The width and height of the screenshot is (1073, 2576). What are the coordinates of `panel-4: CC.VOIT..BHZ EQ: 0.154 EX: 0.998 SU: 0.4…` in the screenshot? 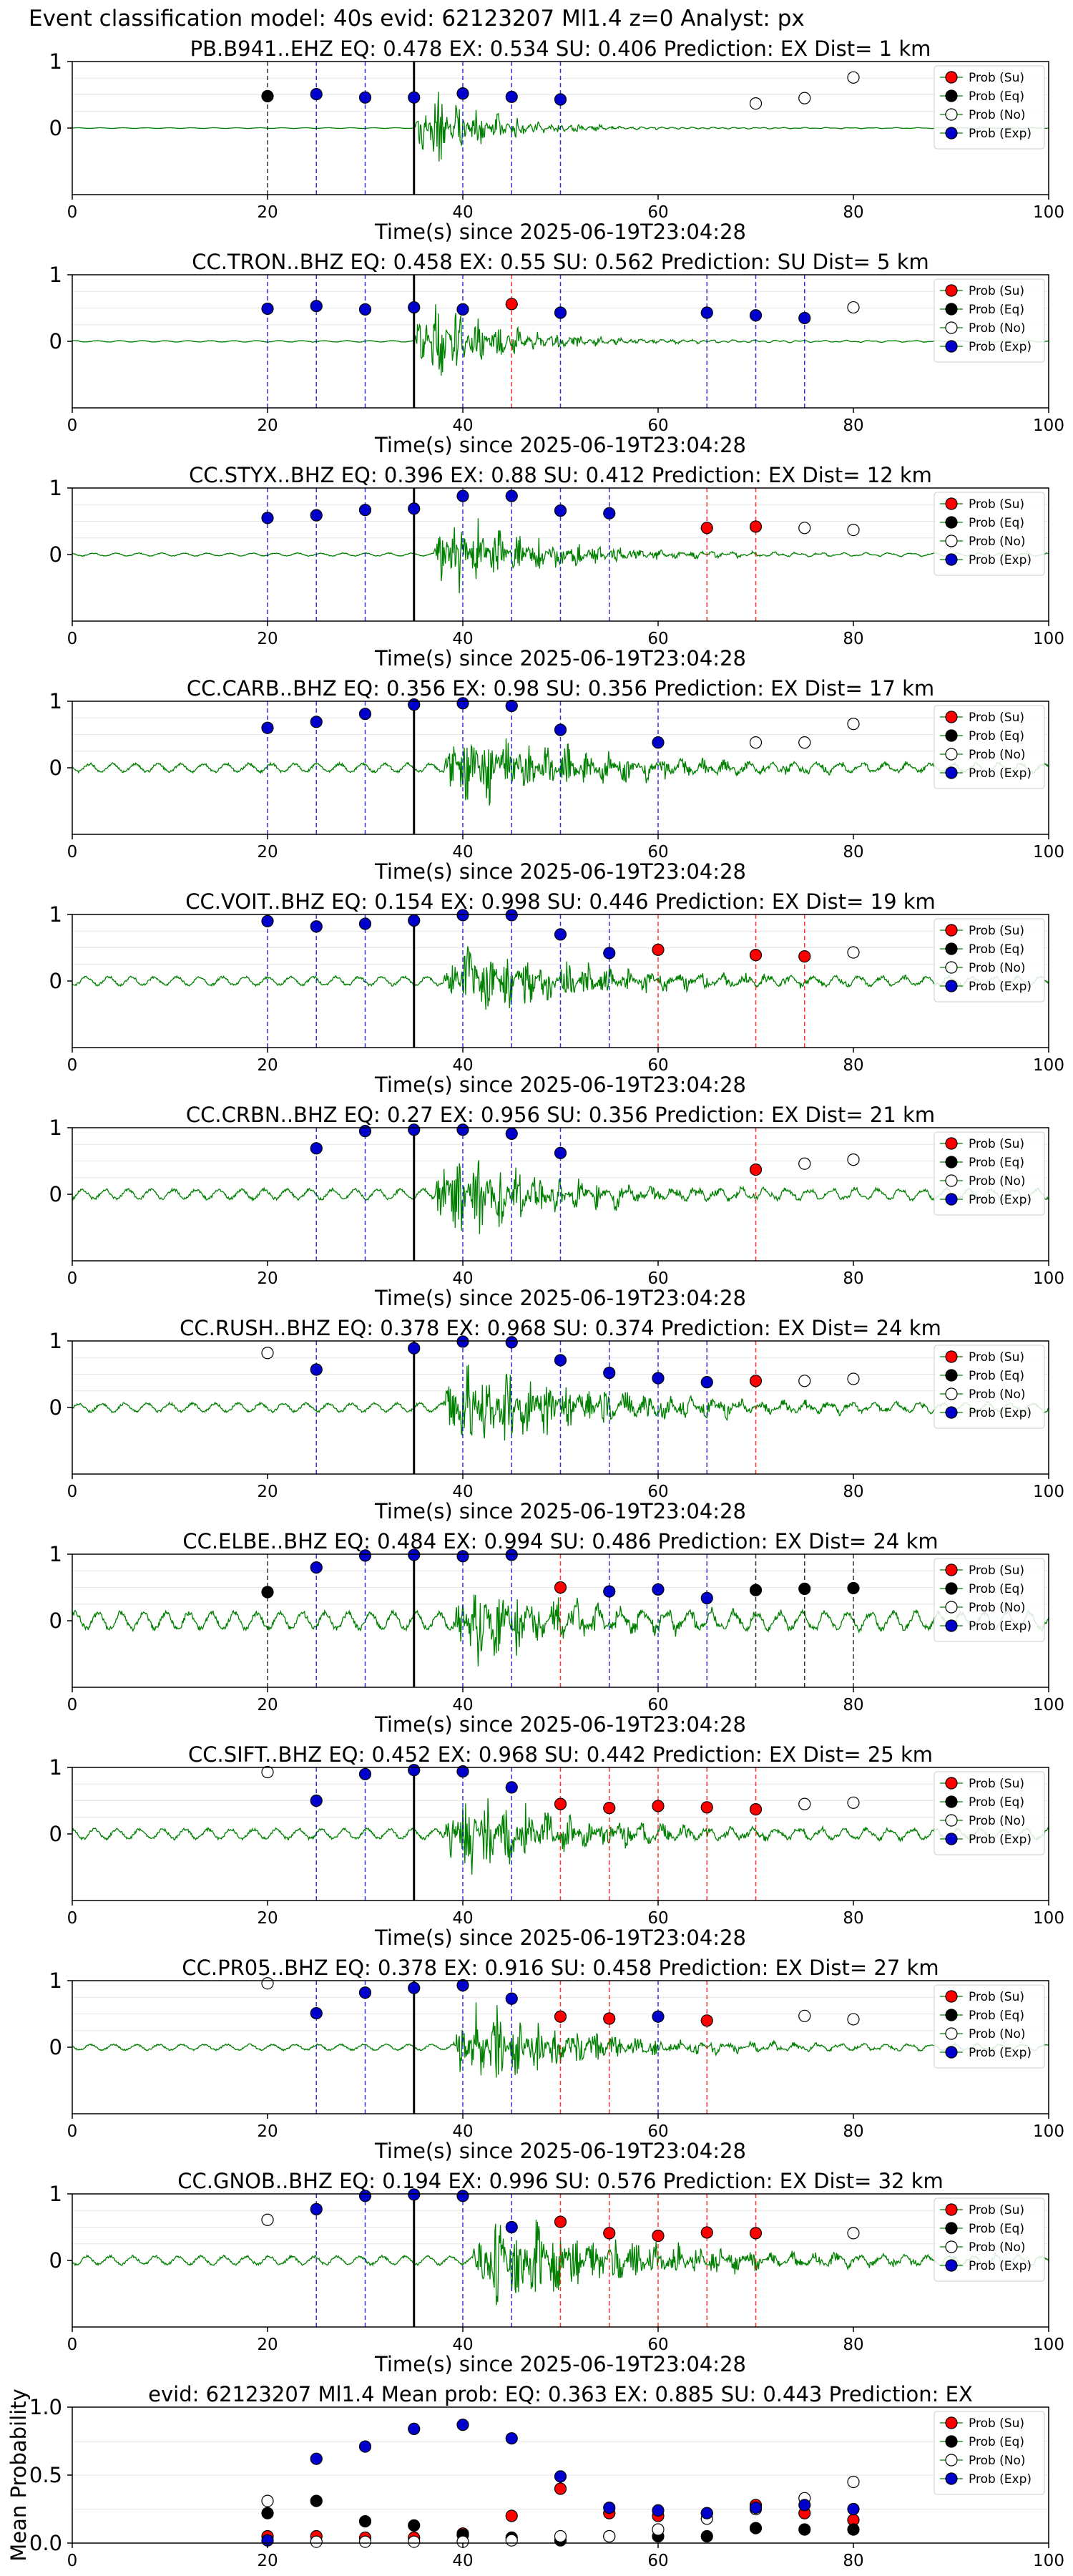 It's located at (556, 993).